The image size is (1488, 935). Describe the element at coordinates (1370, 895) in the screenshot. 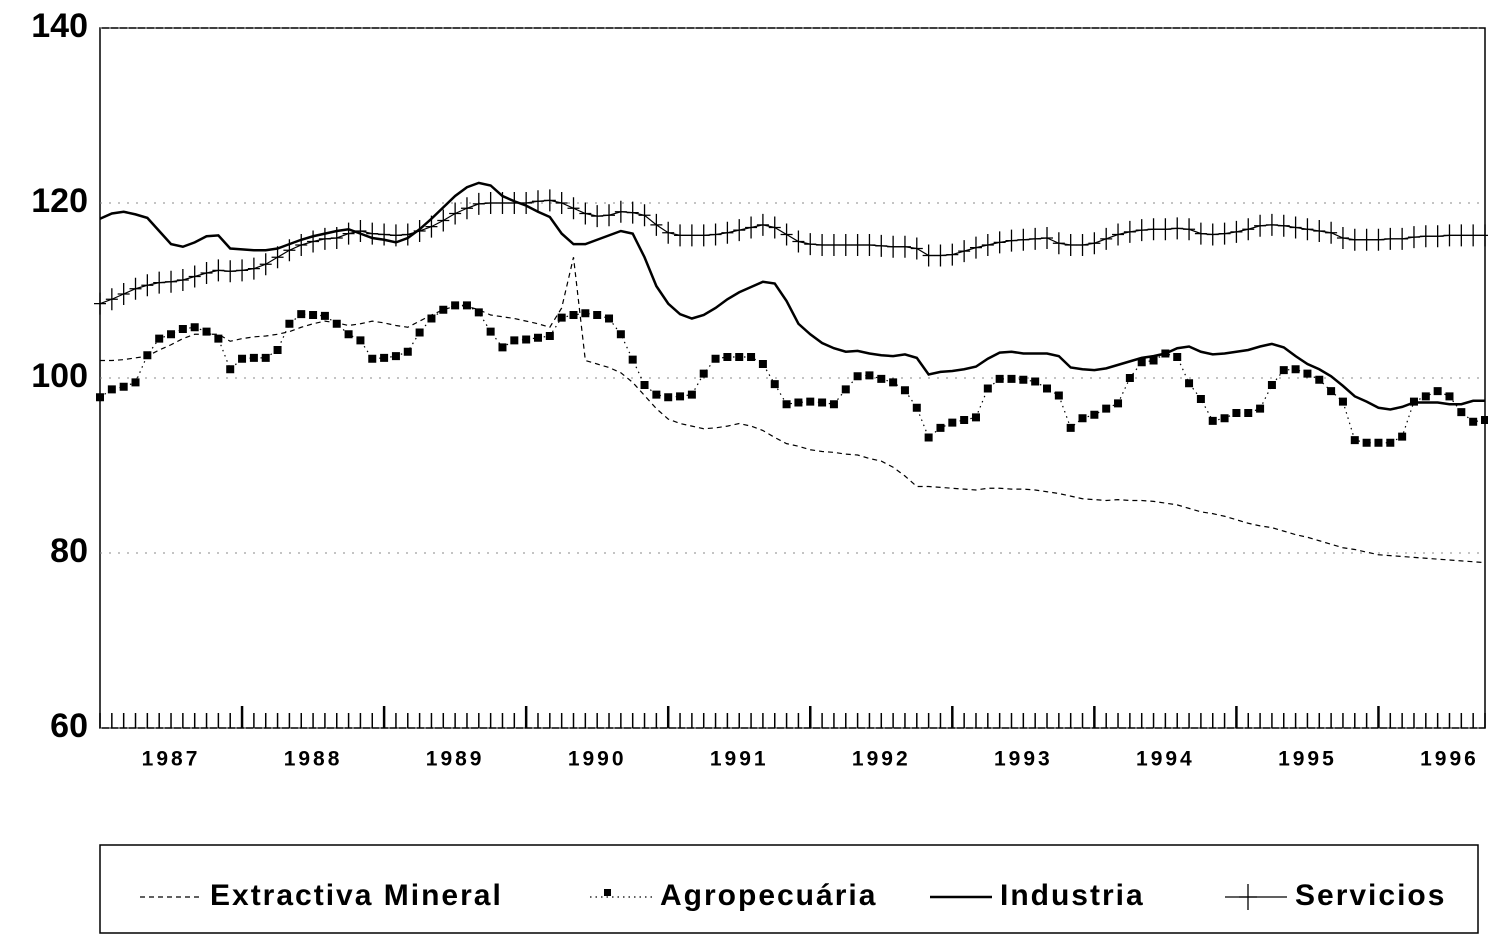

I see `legend-label: Servicios` at that location.